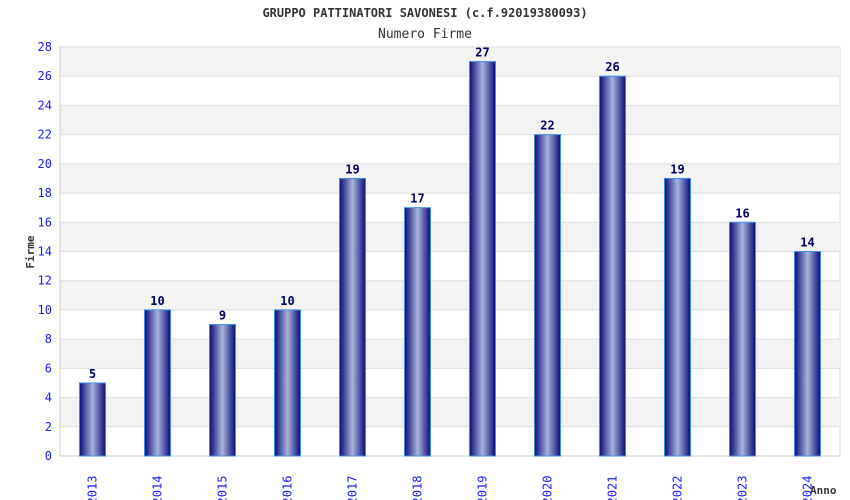  What do you see at coordinates (548, 488) in the screenshot?
I see `x-tick-label: 2020` at bounding box center [548, 488].